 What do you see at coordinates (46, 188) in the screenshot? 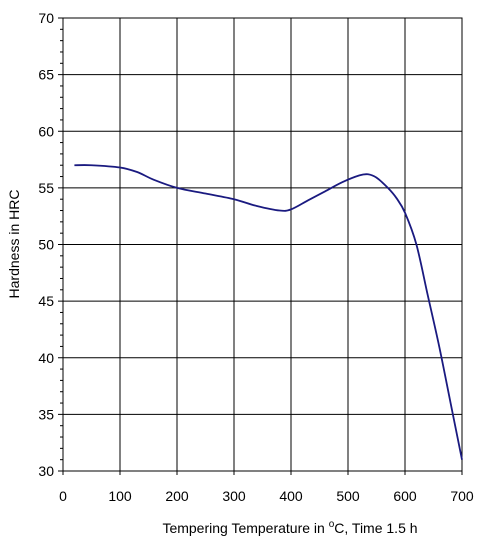
I see `y-tick-label: 55` at bounding box center [46, 188].